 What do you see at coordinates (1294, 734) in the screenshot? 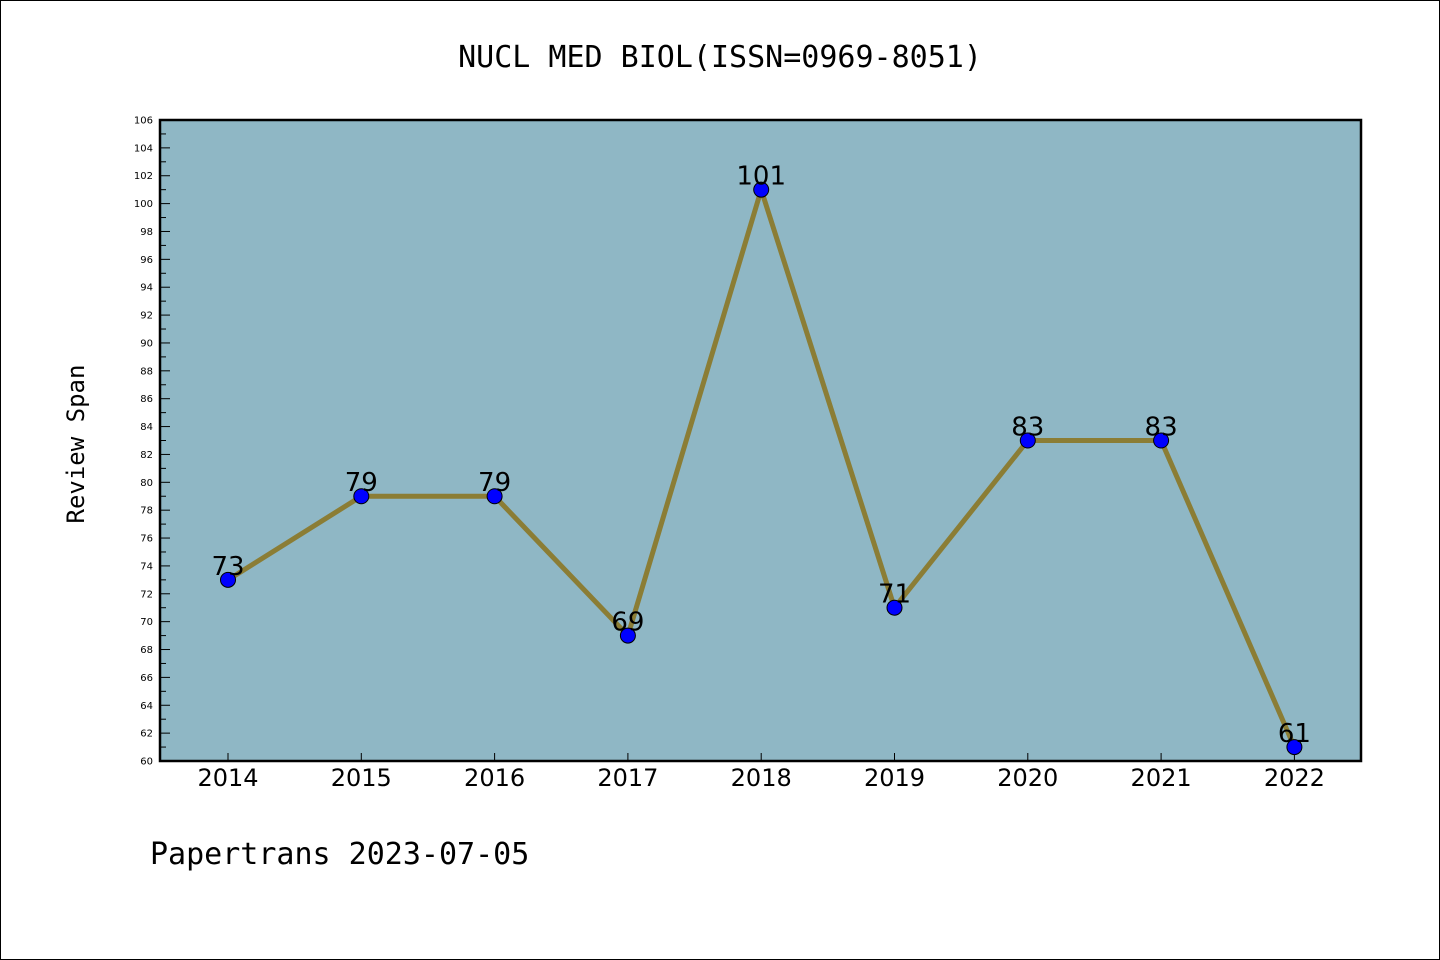
I see `data-label: 61` at bounding box center [1294, 734].